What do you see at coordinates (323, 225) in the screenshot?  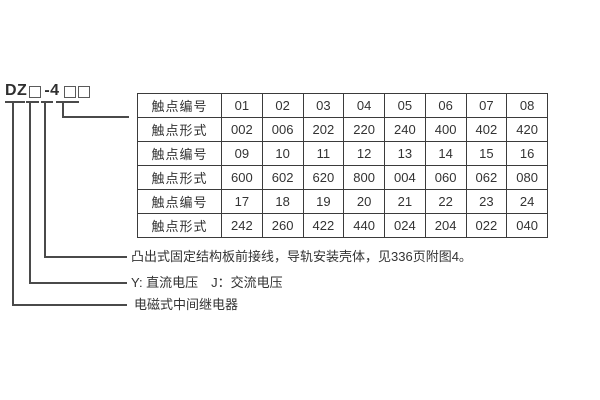 I see `value-cell: 422` at bounding box center [323, 225].